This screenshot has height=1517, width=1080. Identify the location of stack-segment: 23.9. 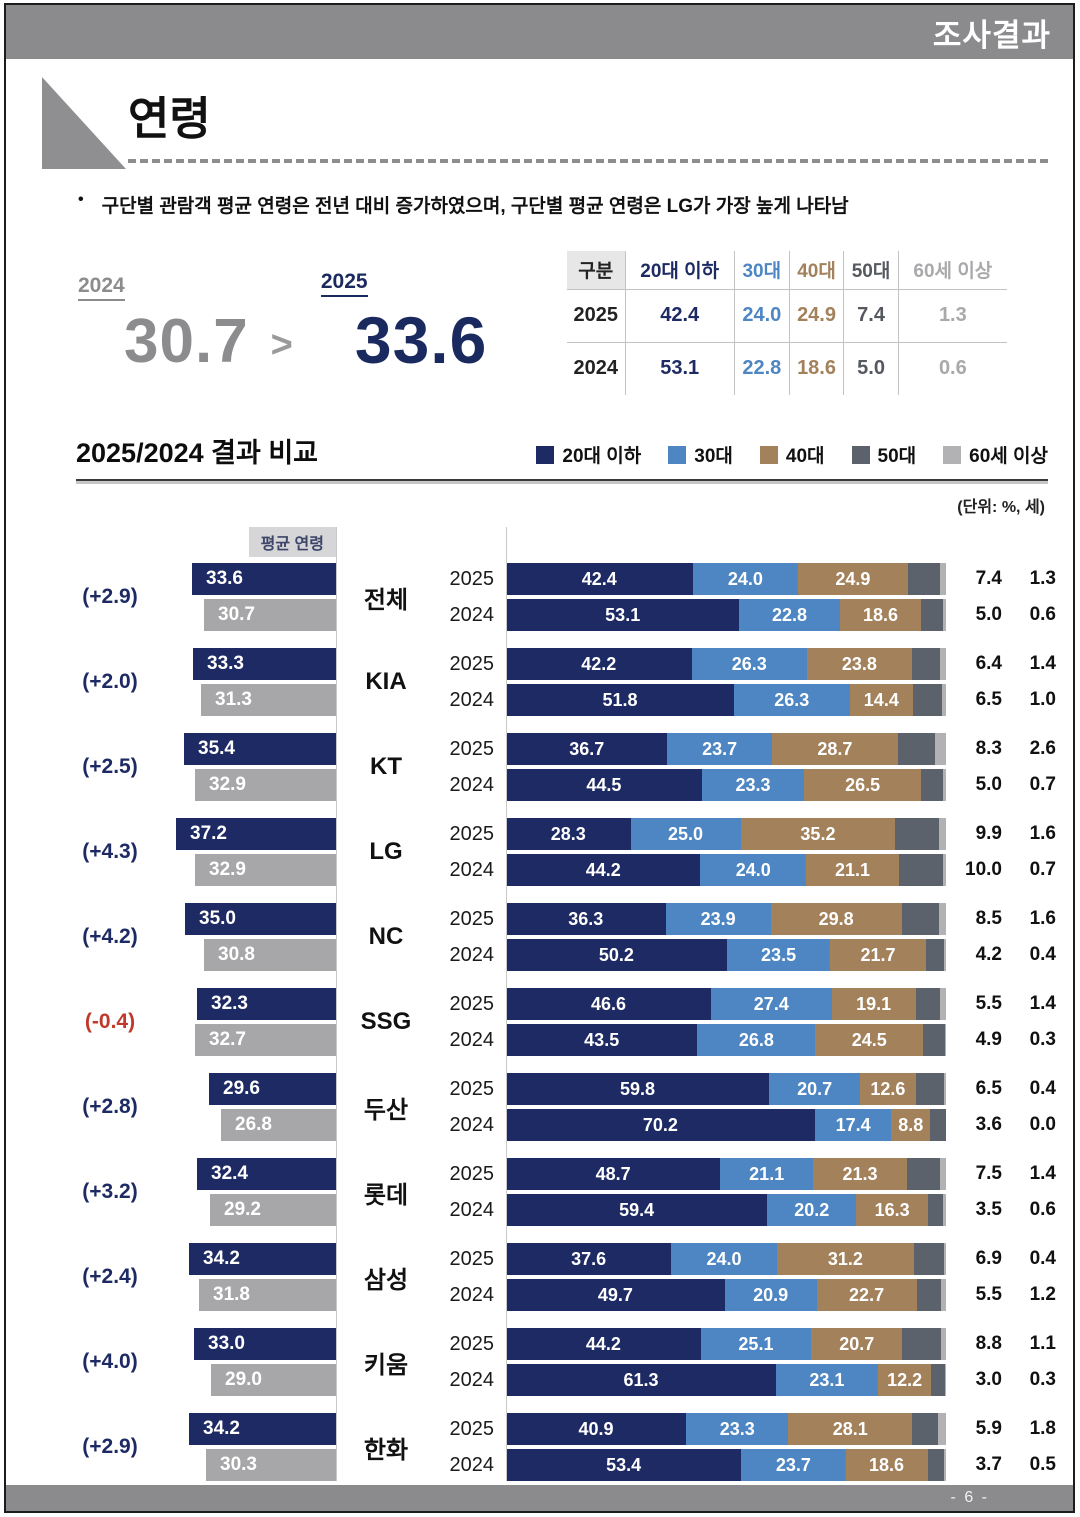
(718, 919).